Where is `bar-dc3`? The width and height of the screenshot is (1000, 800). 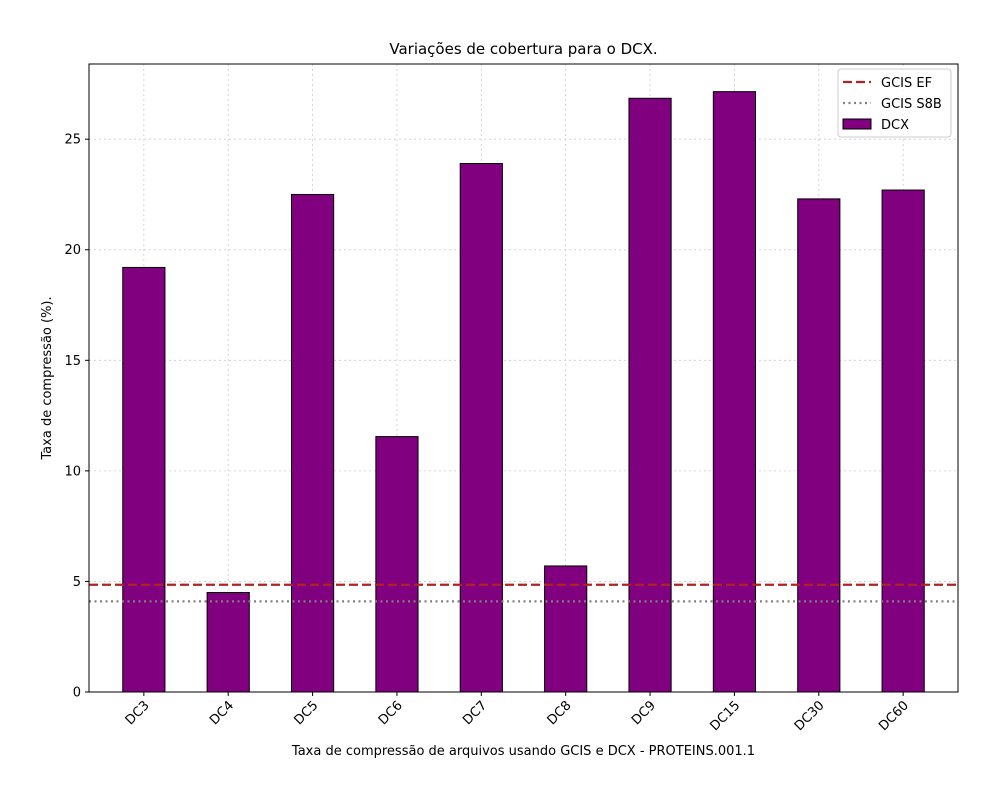 bar-dc3 is located at coordinates (144, 479).